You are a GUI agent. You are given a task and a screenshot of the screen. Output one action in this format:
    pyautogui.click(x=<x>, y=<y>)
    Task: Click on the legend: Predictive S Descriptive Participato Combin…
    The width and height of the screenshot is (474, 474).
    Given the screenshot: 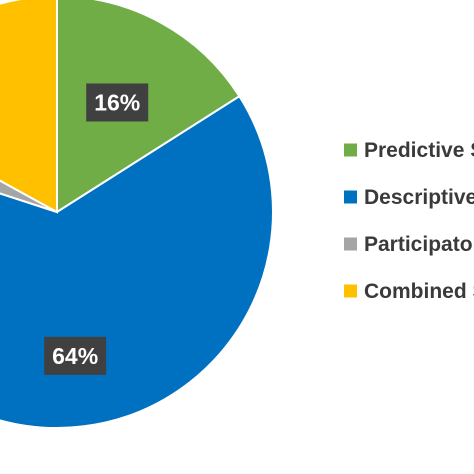 What is the action you would take?
    pyautogui.click(x=409, y=221)
    